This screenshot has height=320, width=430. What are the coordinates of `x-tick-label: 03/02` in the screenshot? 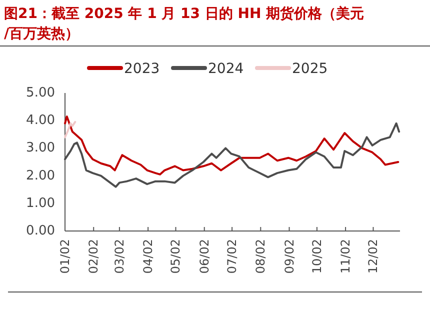 It's located at (119, 256).